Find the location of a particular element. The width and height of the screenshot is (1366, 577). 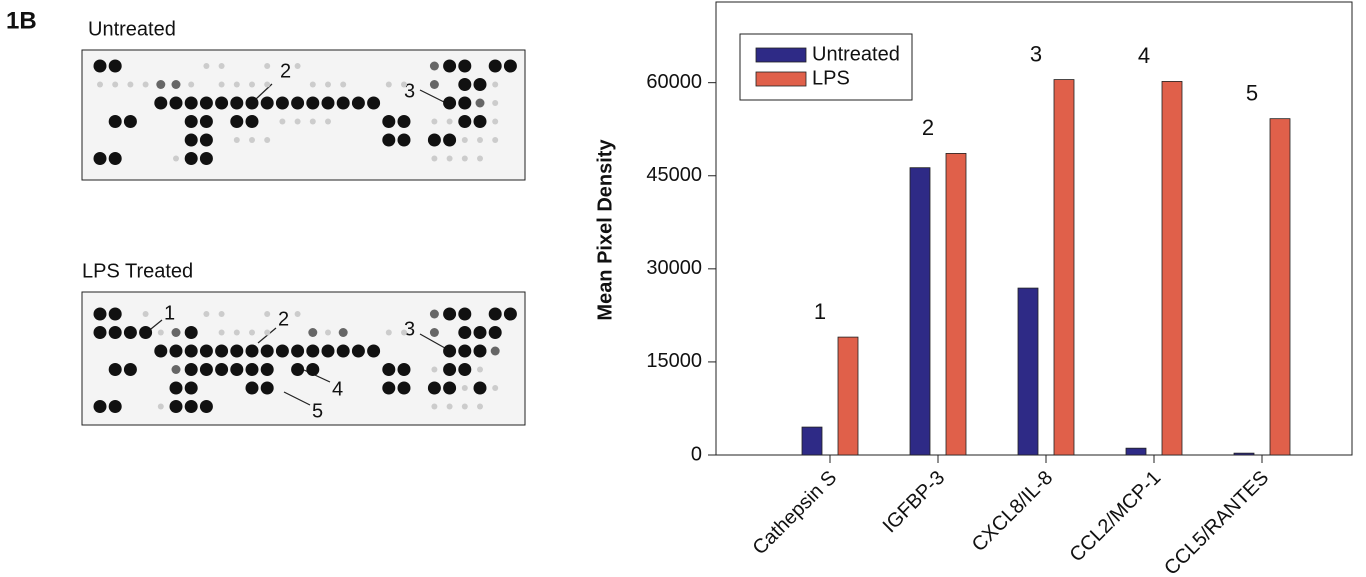

bar-annotation: 5 is located at coordinates (1252, 92).